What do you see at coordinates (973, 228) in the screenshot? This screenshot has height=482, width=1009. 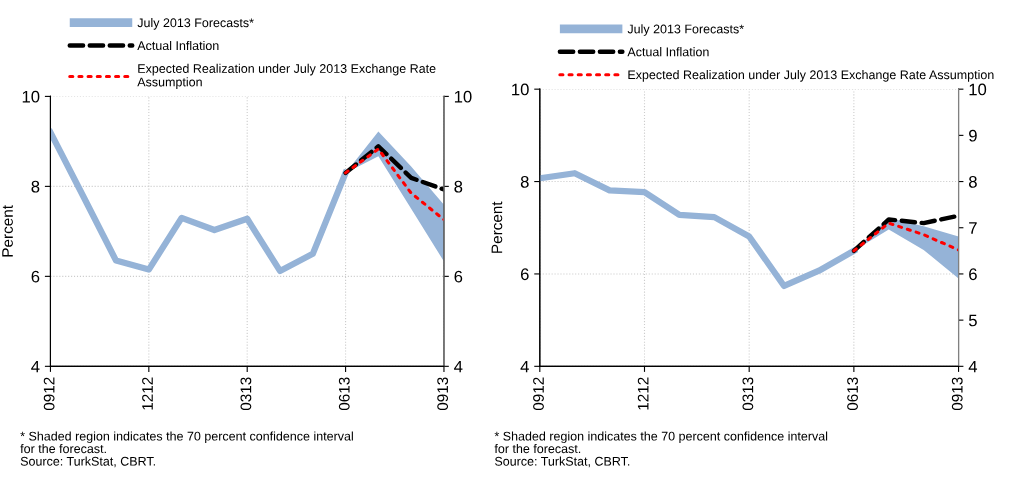 I see `y2-tick-label: 7` at bounding box center [973, 228].